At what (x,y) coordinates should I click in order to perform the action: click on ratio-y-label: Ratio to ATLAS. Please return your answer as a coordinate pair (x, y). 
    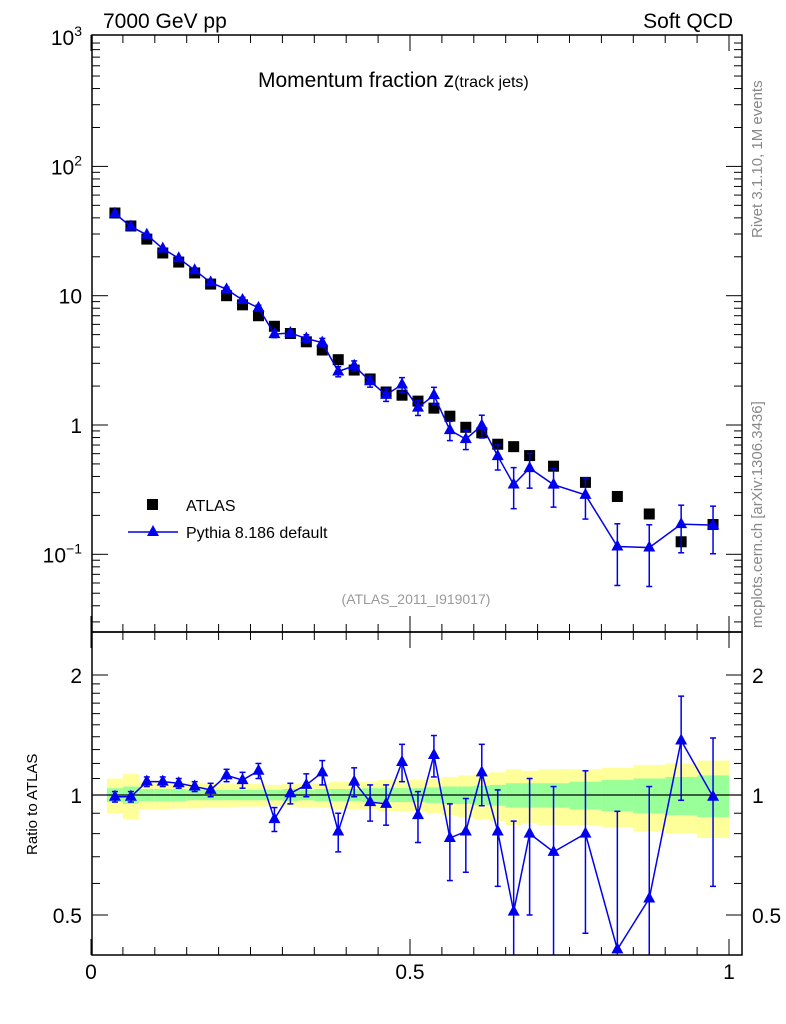
    Looking at the image, I should click on (32, 804).